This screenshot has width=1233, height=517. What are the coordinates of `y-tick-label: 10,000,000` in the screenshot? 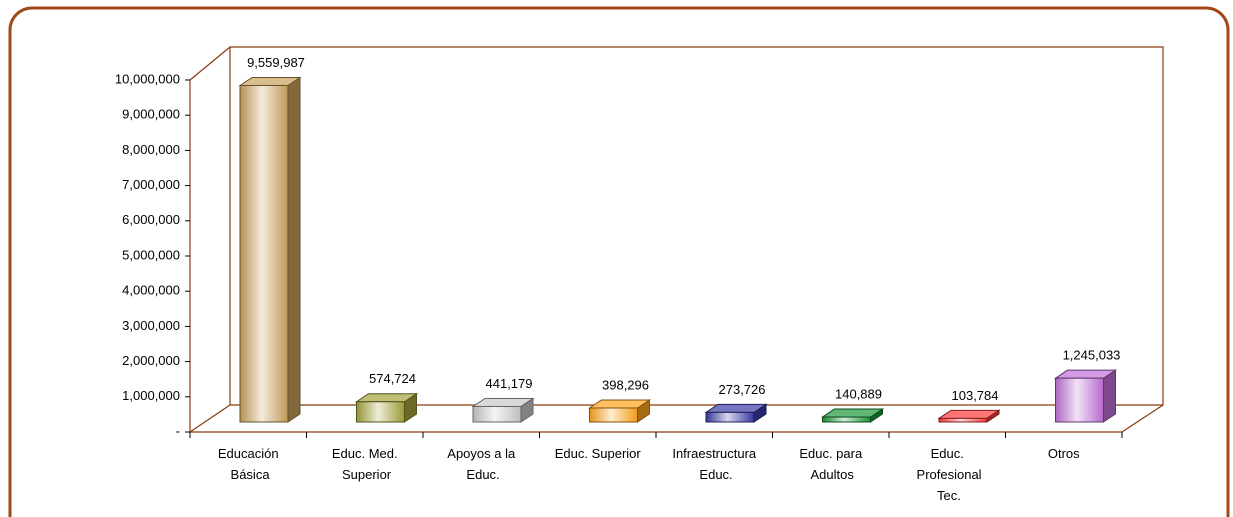 It's located at (147, 78).